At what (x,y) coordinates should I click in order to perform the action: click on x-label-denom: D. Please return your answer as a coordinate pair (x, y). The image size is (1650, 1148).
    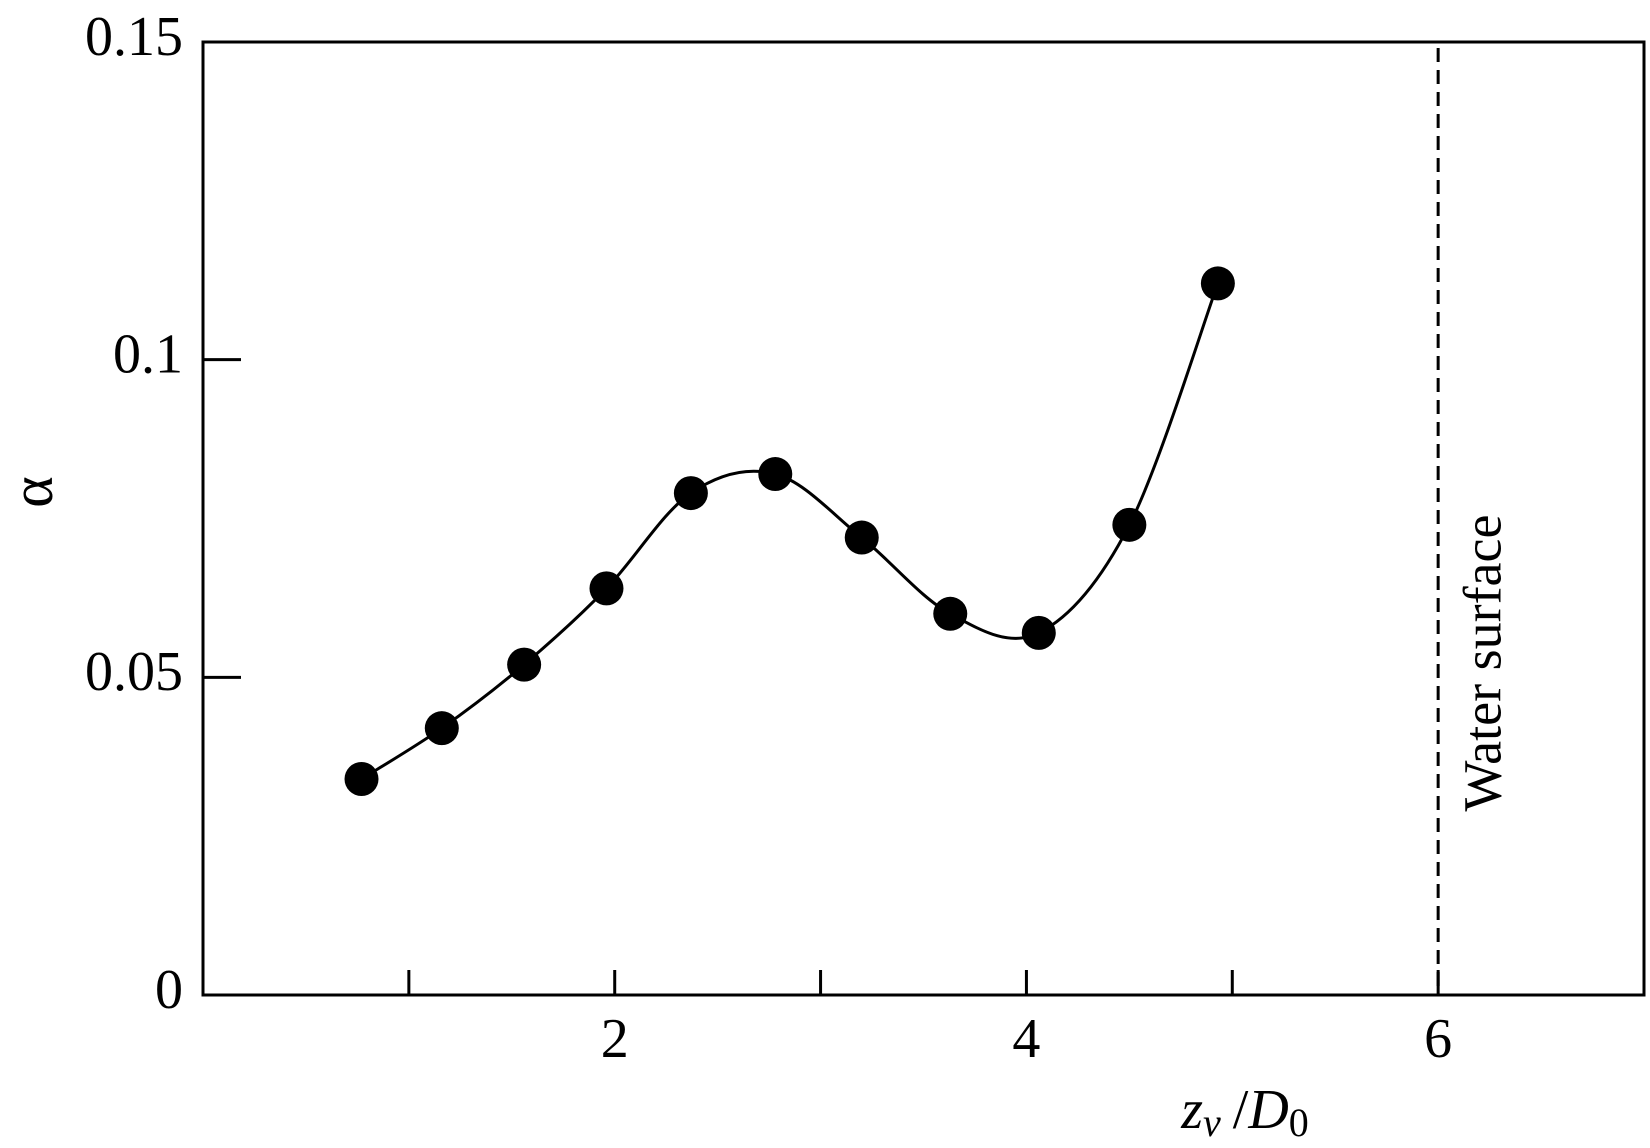
    Looking at the image, I should click on (1267, 1110).